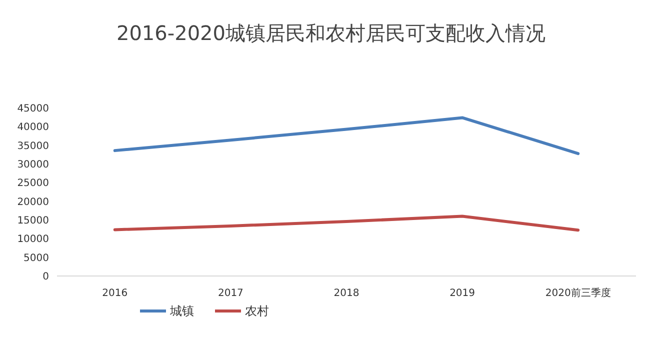  Describe the element at coordinates (115, 293) in the screenshot. I see `x-tick-label: 2016` at that location.